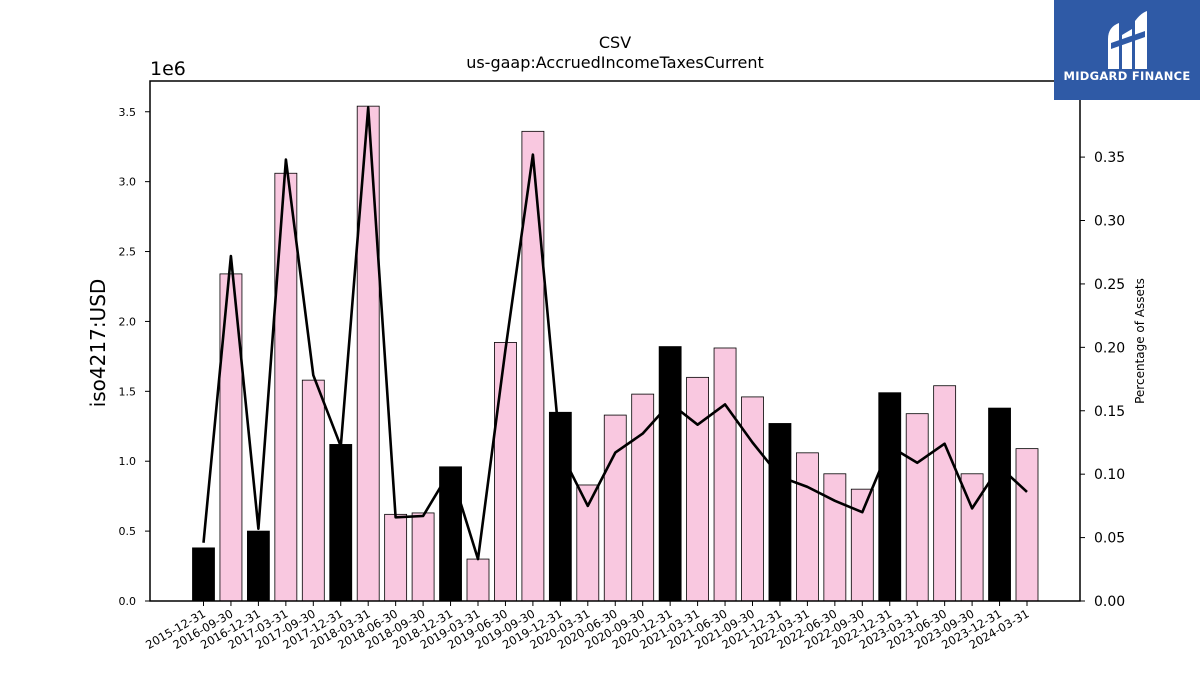 This screenshot has width=1200, height=675. What do you see at coordinates (1109, 285) in the screenshot?
I see `y2-tick-label: 0.25` at bounding box center [1109, 285].